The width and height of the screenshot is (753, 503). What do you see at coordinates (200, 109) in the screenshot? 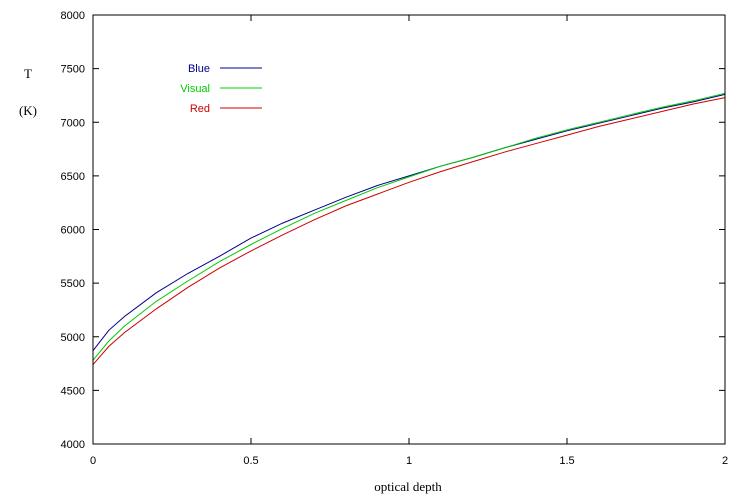
I see `legend-label-red: Red` at bounding box center [200, 109].